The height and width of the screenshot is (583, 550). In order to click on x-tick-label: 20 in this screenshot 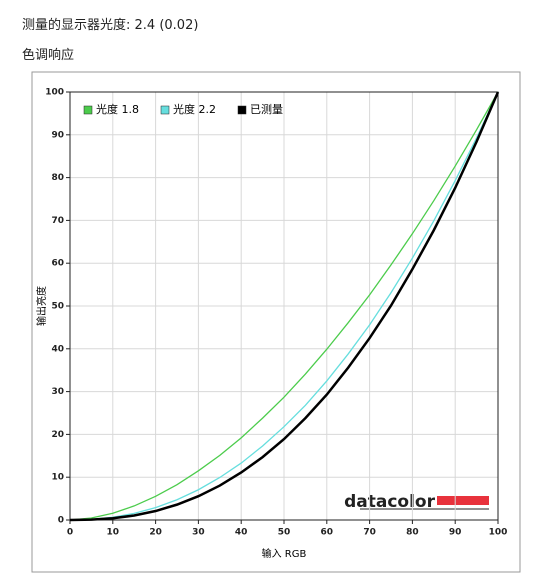, I will do `click(155, 533)`.